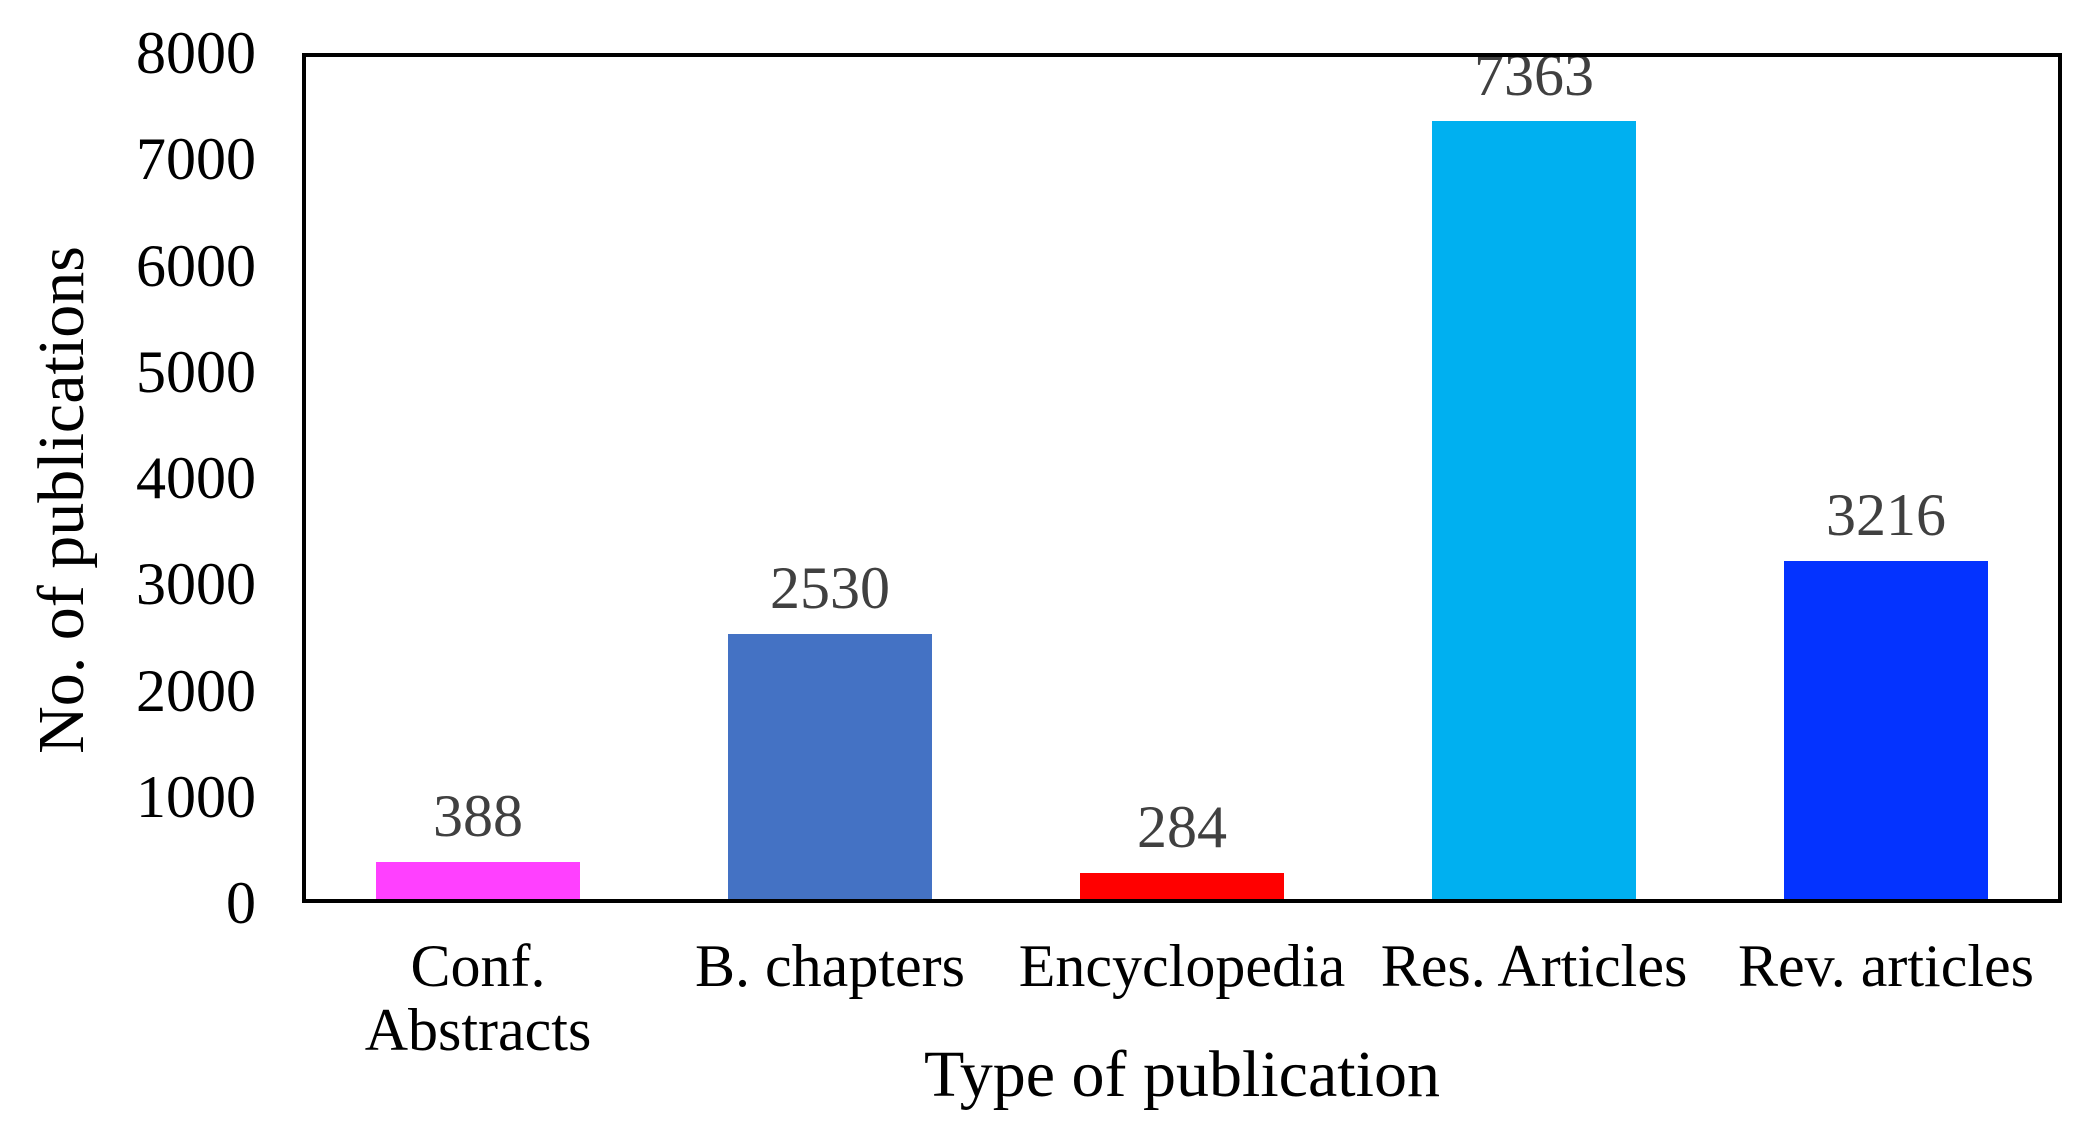  What do you see at coordinates (1534, 966) in the screenshot?
I see `x-tick-label: Res. Articles` at bounding box center [1534, 966].